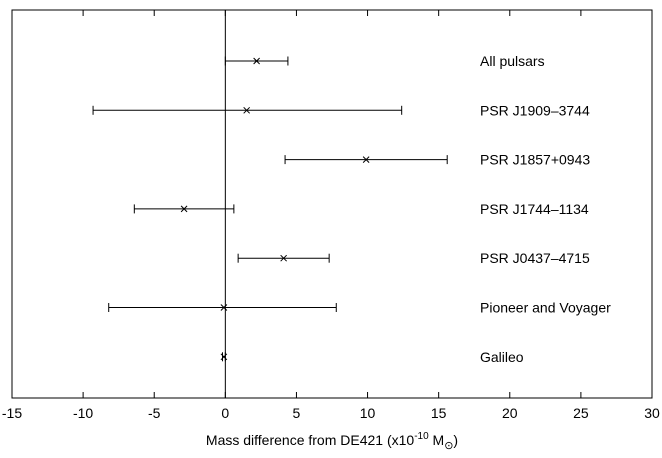 The height and width of the screenshot is (458, 662). What do you see at coordinates (12, 413) in the screenshot?
I see `x-tick-label: -15` at bounding box center [12, 413].